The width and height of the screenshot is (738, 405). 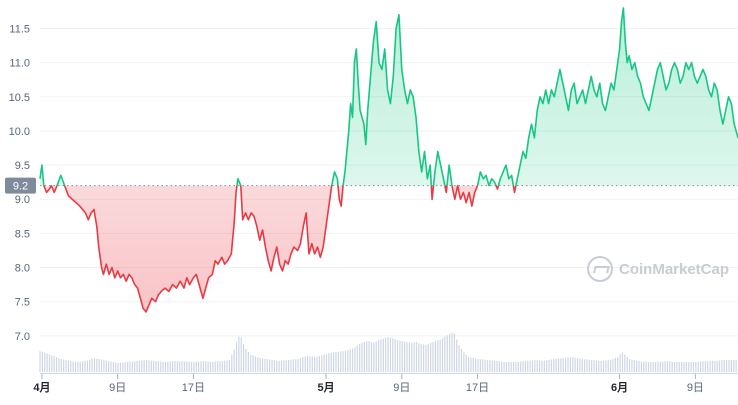 What do you see at coordinates (20, 185) in the screenshot?
I see `baseline-badge-box` at bounding box center [20, 185].